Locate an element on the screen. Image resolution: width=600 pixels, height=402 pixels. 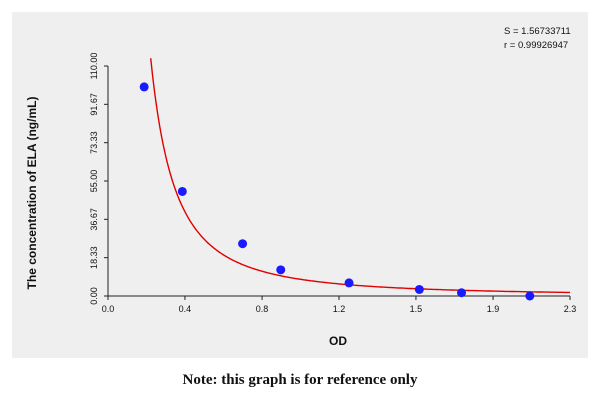
x-tick-label: 0.0 is located at coordinates (108, 309).